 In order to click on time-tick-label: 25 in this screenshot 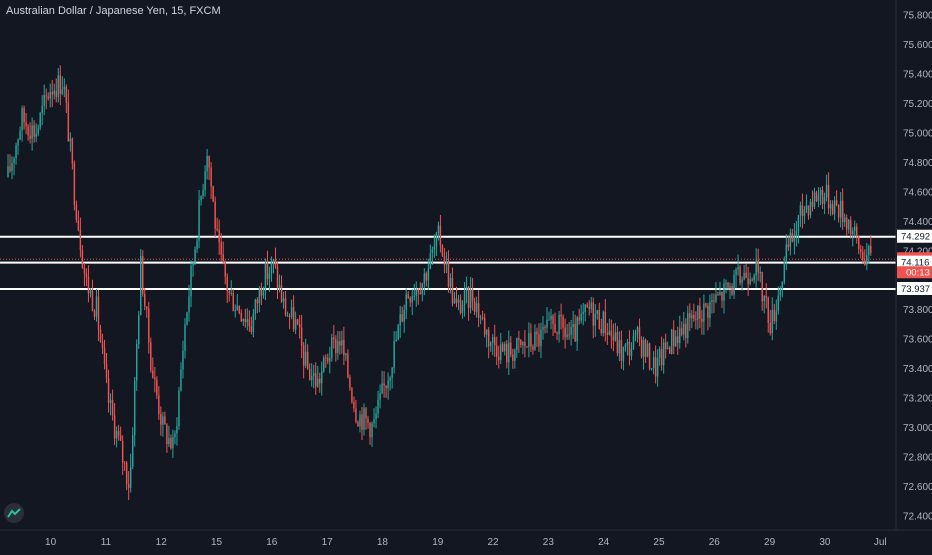, I will do `click(659, 542)`.